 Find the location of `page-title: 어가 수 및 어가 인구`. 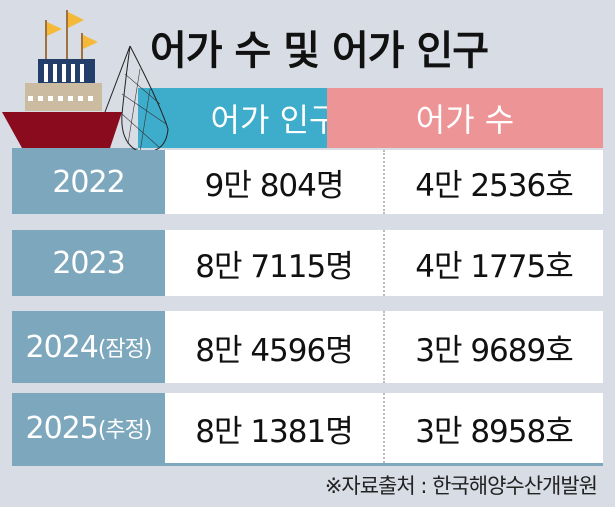

page-title: 어가 수 및 어가 인구 is located at coordinates (319, 51).